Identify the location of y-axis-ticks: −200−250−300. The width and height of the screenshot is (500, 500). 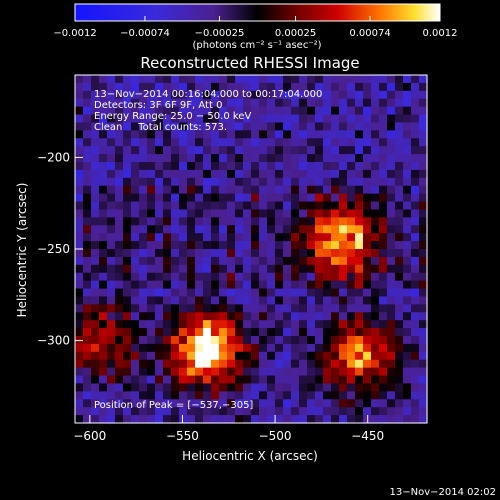
(60, 249).